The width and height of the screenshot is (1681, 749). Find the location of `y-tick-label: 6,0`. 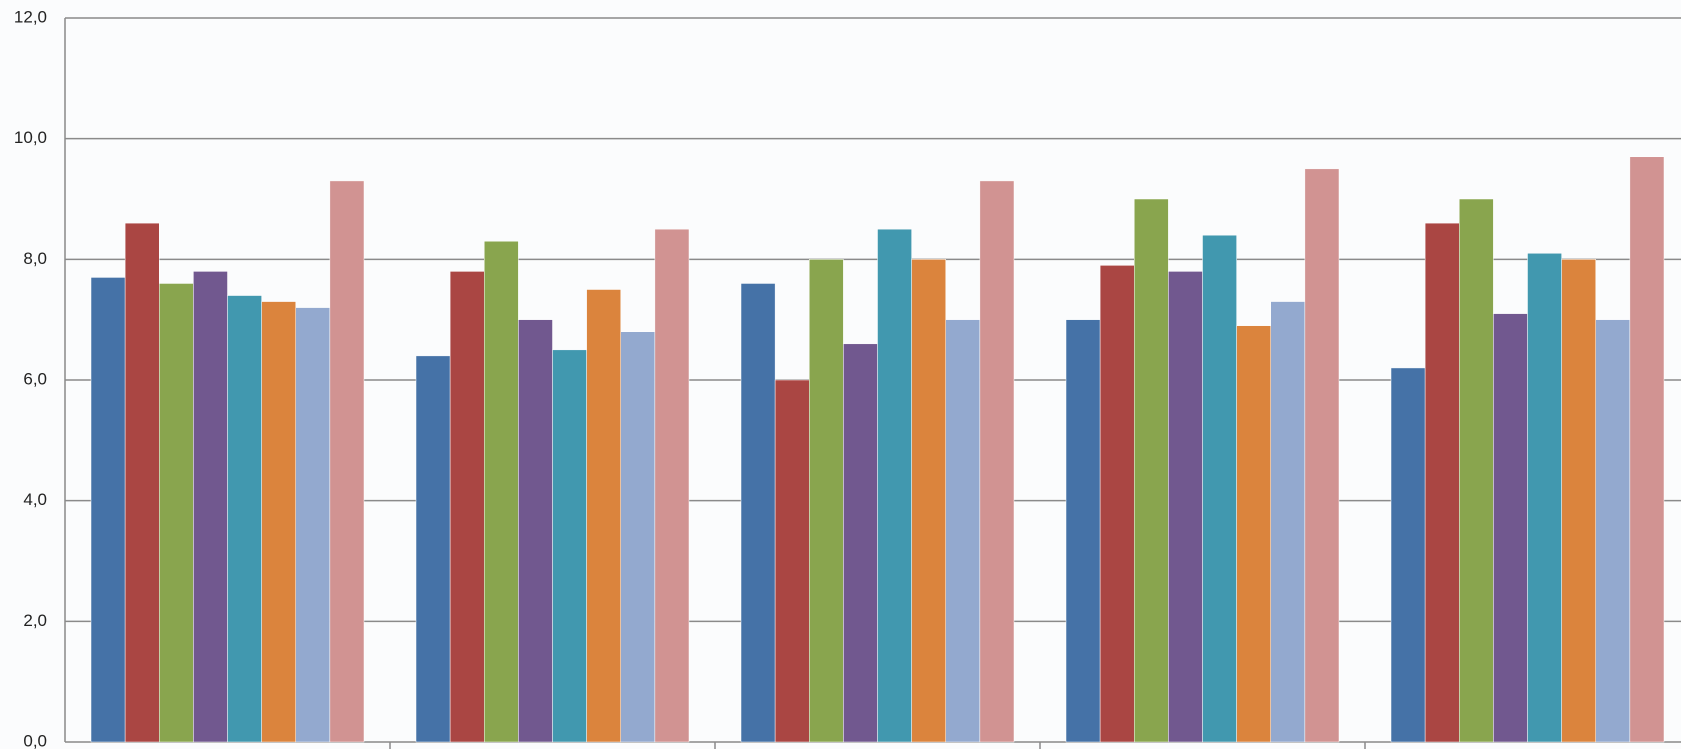

y-tick-label: 6,0 is located at coordinates (35, 378).